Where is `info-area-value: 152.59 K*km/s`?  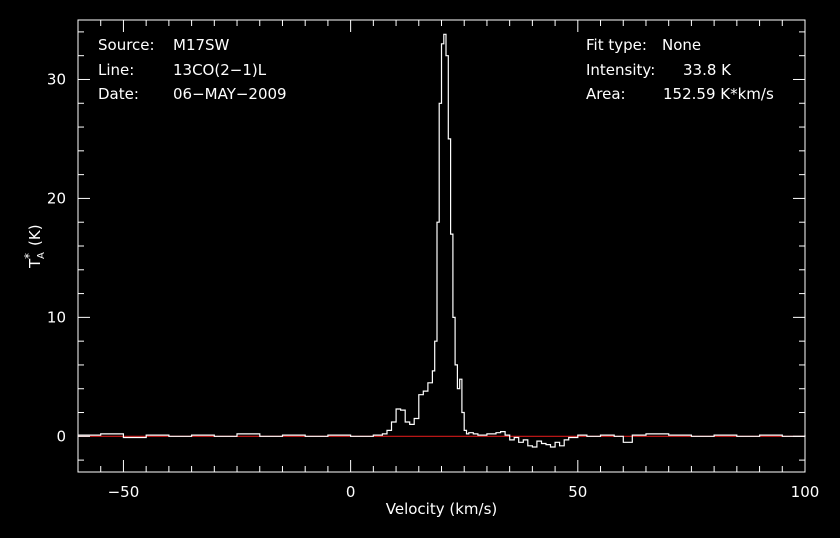 info-area-value: 152.59 K*km/s is located at coordinates (718, 94).